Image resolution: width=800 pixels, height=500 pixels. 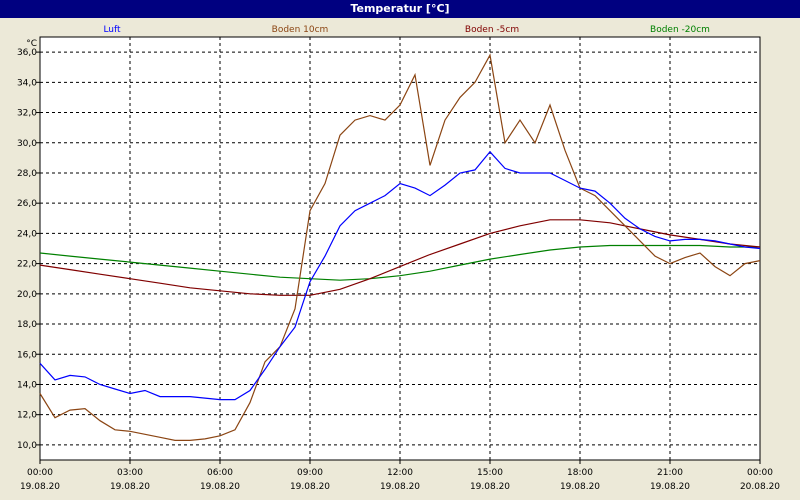 I want to click on y-tick-label: 24,0, so click(x=27, y=234).